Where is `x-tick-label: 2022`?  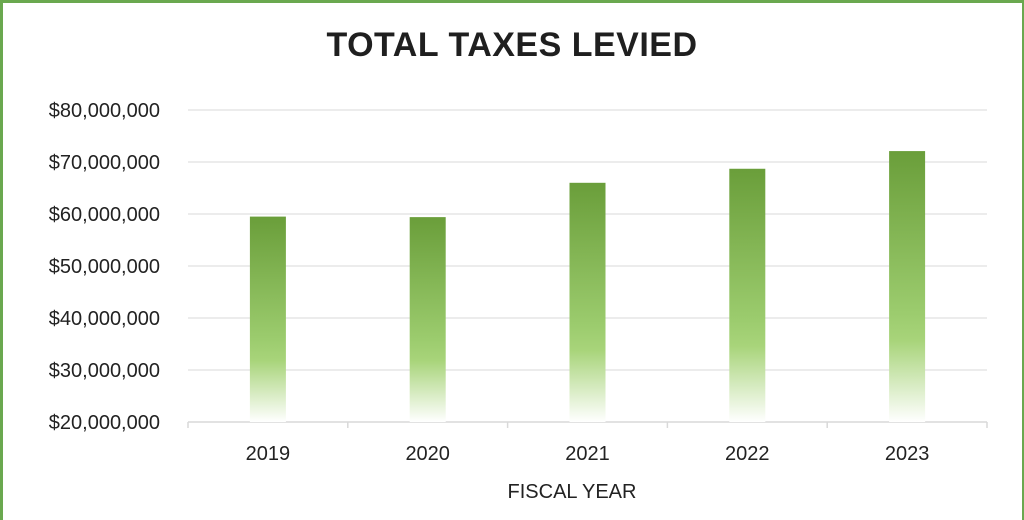
x-tick-label: 2022 is located at coordinates (747, 454).